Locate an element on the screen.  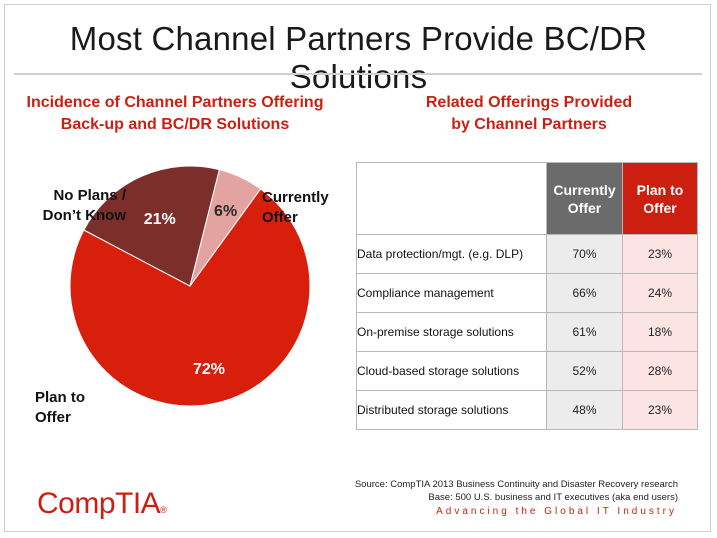
table-row-label: Data protection/mgt. (e.g. DLP) is located at coordinates (451, 254).